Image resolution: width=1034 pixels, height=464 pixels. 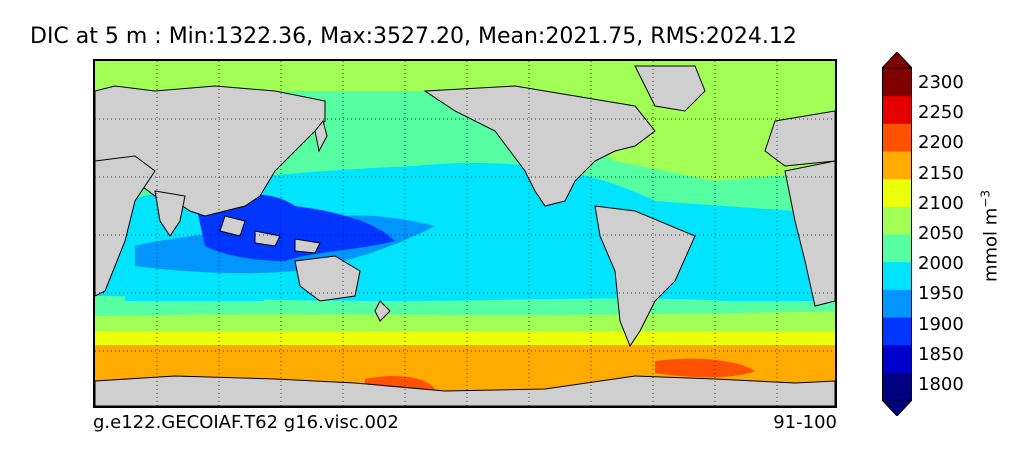 I want to click on units-label: mmol m−3, so click(x=990, y=236).